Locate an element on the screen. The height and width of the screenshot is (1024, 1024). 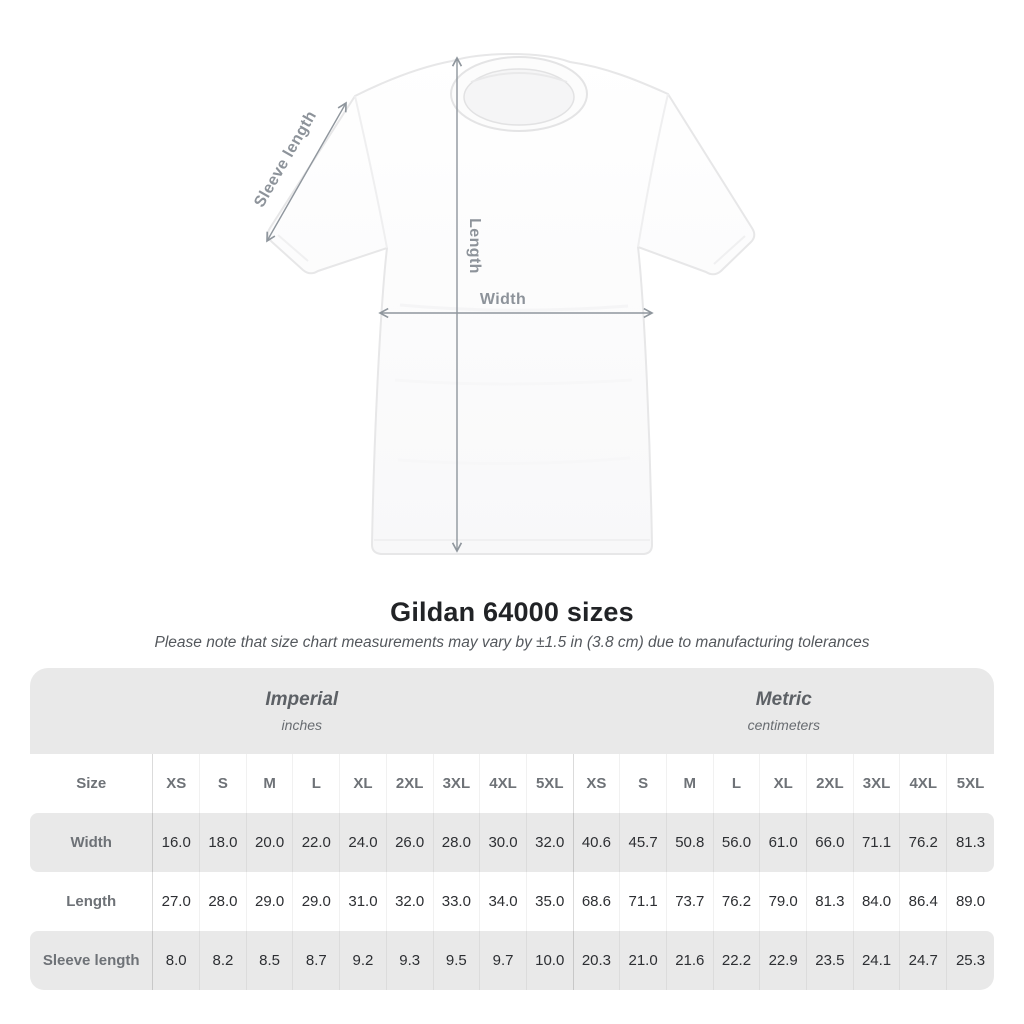
metric-unit: centimeters is located at coordinates (783, 725).